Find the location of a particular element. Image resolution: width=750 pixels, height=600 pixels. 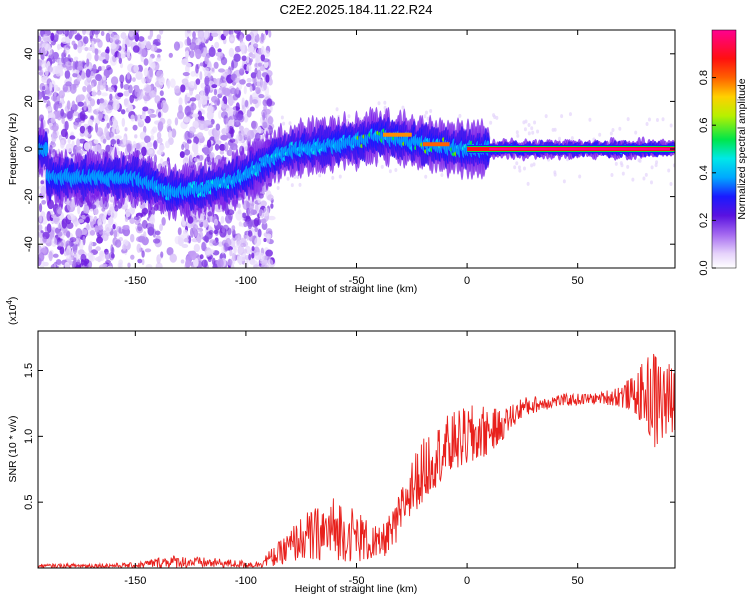

spectrogram-x-tick-label: 50 is located at coordinates (578, 281).